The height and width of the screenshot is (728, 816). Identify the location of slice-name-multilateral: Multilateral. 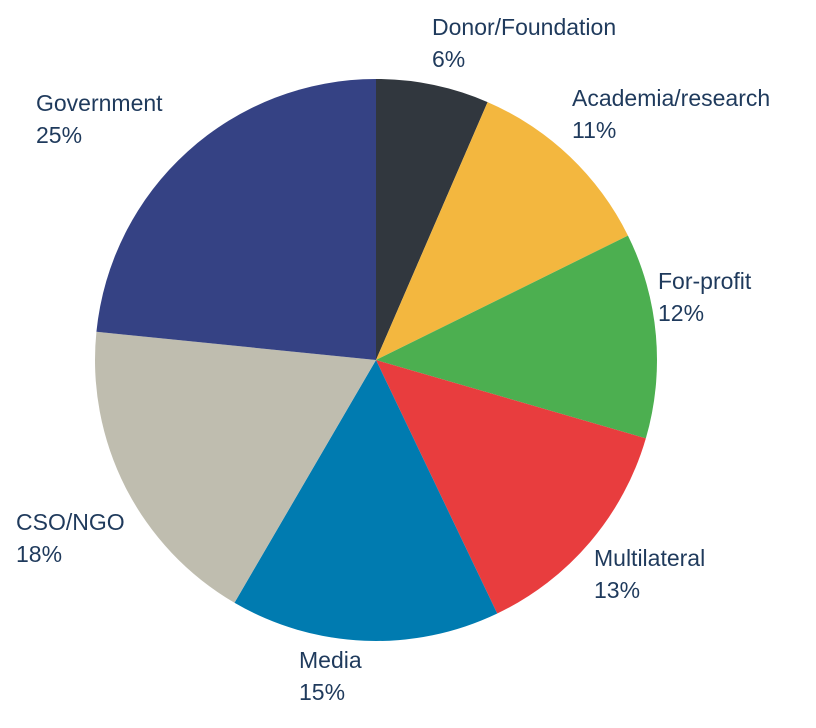
(649, 558).